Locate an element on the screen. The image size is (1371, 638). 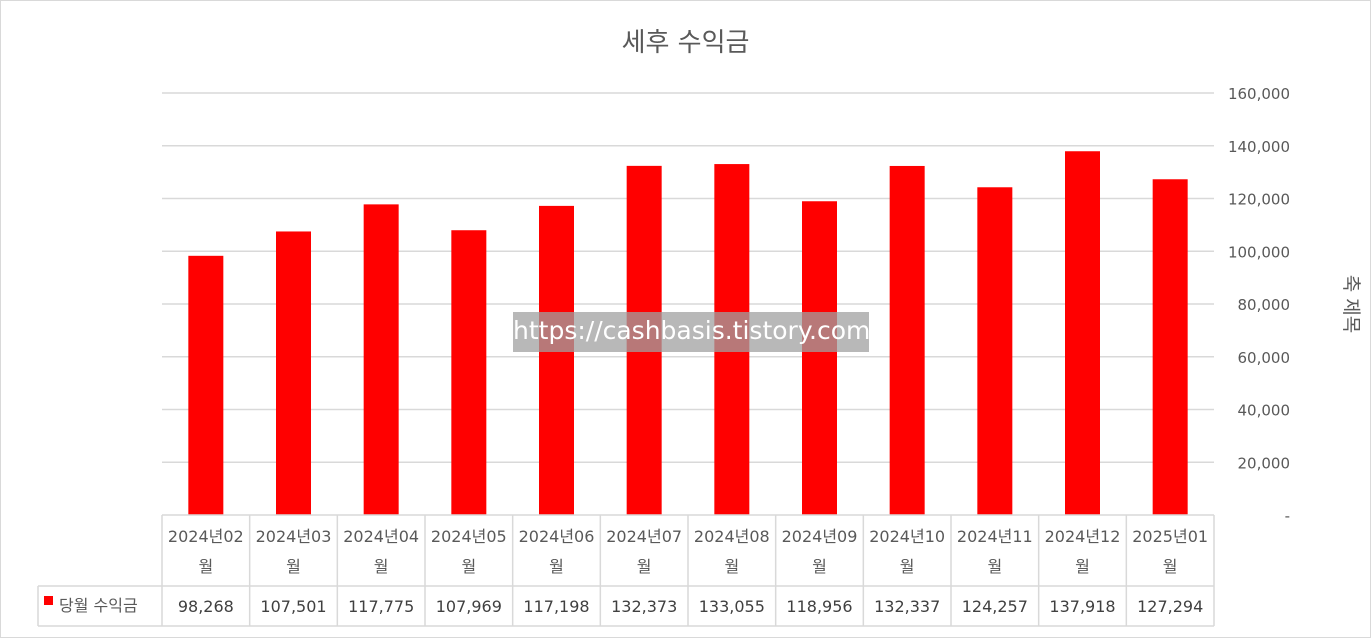
x-tick-label: 2024년06 is located at coordinates (557, 536).